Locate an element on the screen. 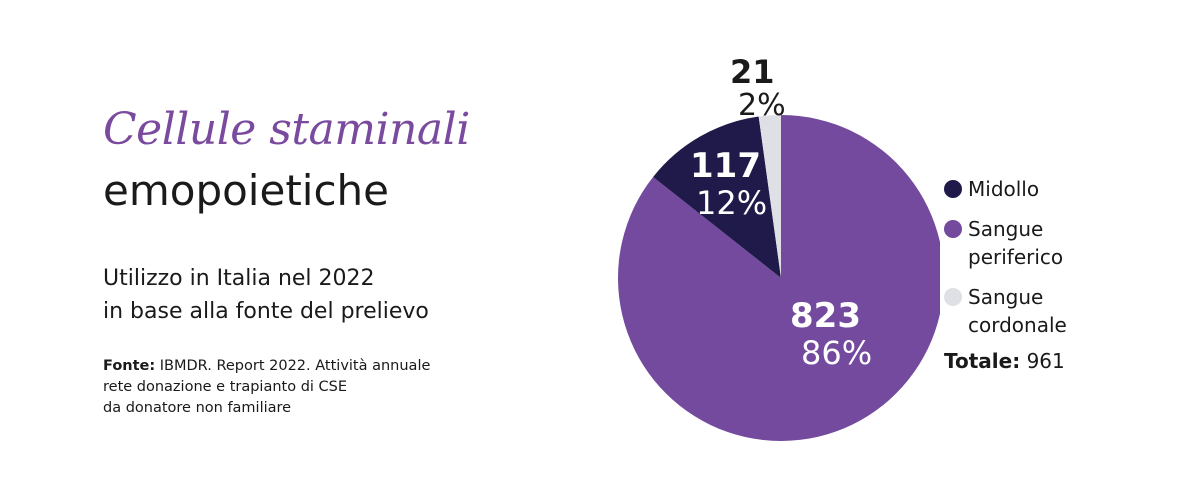  source-line-1: IBMDR. Report 2022. Attività annuale is located at coordinates (295, 366).